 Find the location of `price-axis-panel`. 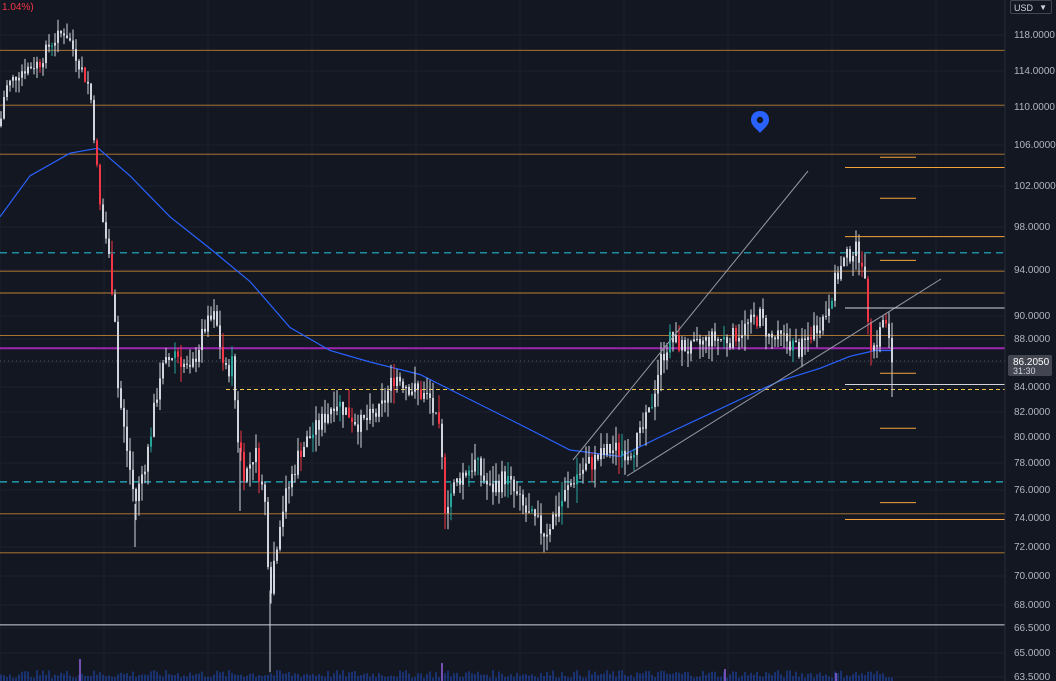

price-axis-panel is located at coordinates (1030, 340).